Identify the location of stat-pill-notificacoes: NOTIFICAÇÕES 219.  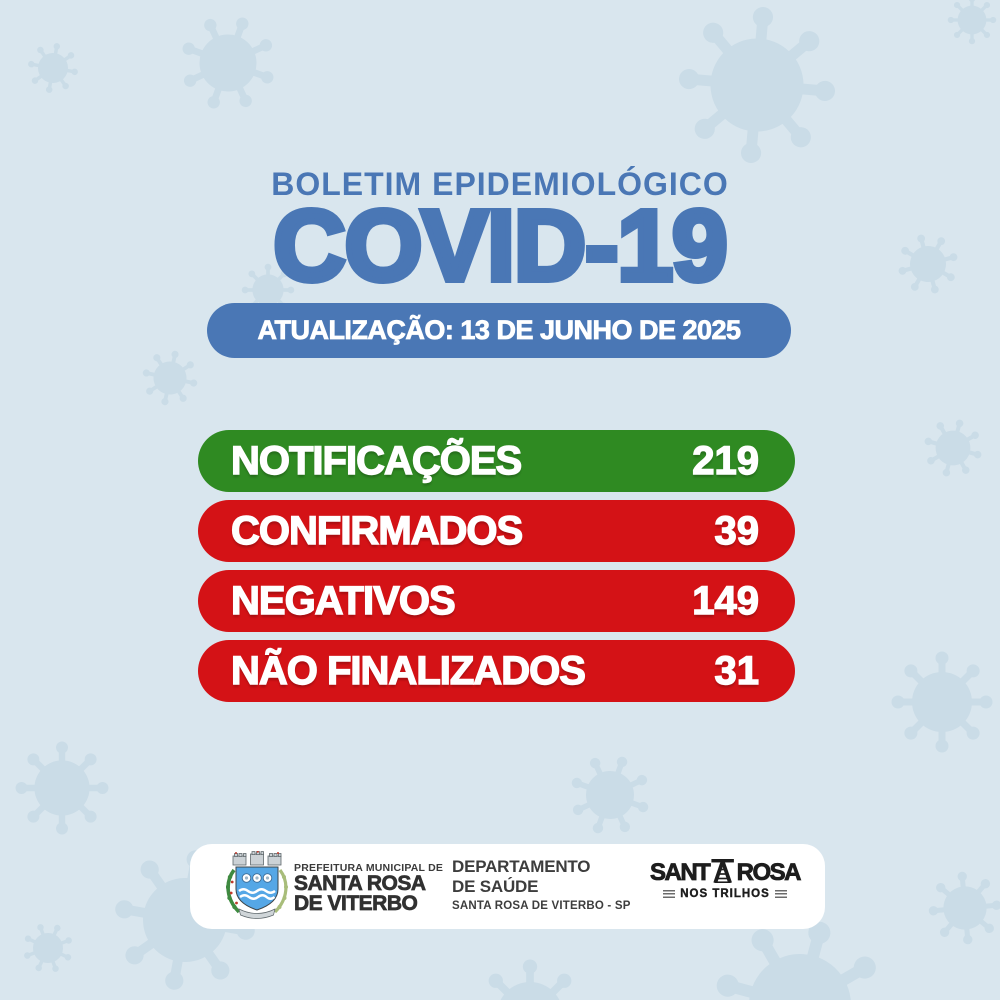
(496, 461).